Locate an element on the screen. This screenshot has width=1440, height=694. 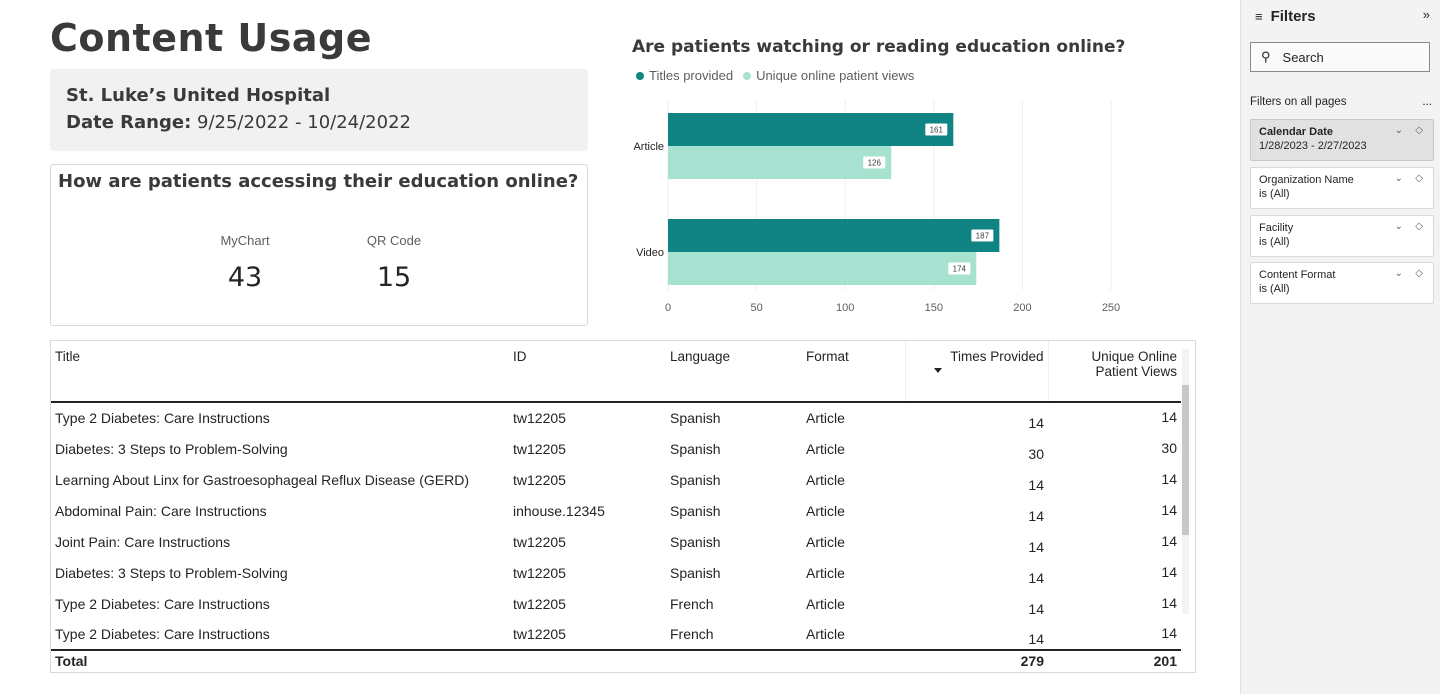
legend-item-unique-views: Unique online patient views is located at coordinates (828, 75).